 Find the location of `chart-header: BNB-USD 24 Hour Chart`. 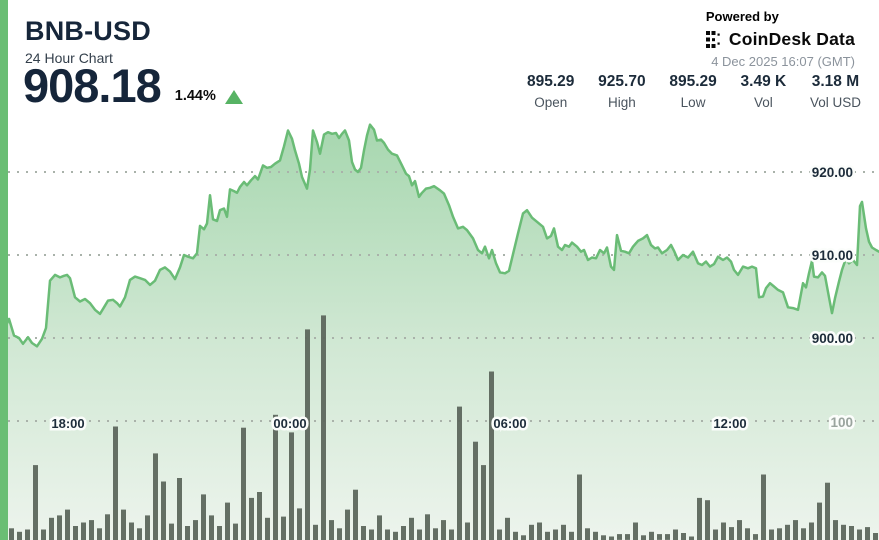

chart-header: BNB-USD 24 Hour Chart is located at coordinates (88, 41).